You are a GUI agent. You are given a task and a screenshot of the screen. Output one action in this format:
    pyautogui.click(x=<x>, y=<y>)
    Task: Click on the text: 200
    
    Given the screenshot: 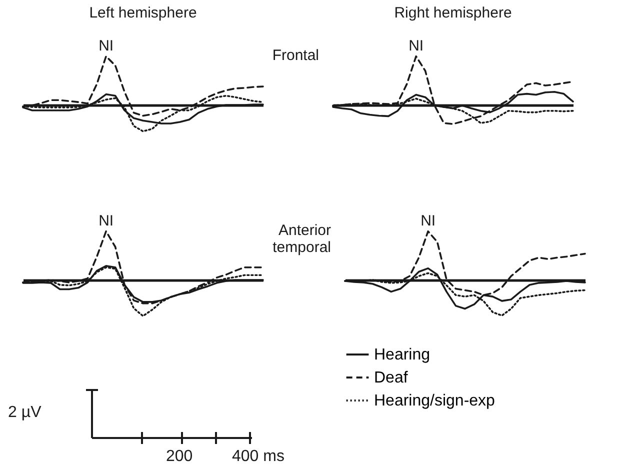 What is the action you would take?
    pyautogui.click(x=179, y=457)
    